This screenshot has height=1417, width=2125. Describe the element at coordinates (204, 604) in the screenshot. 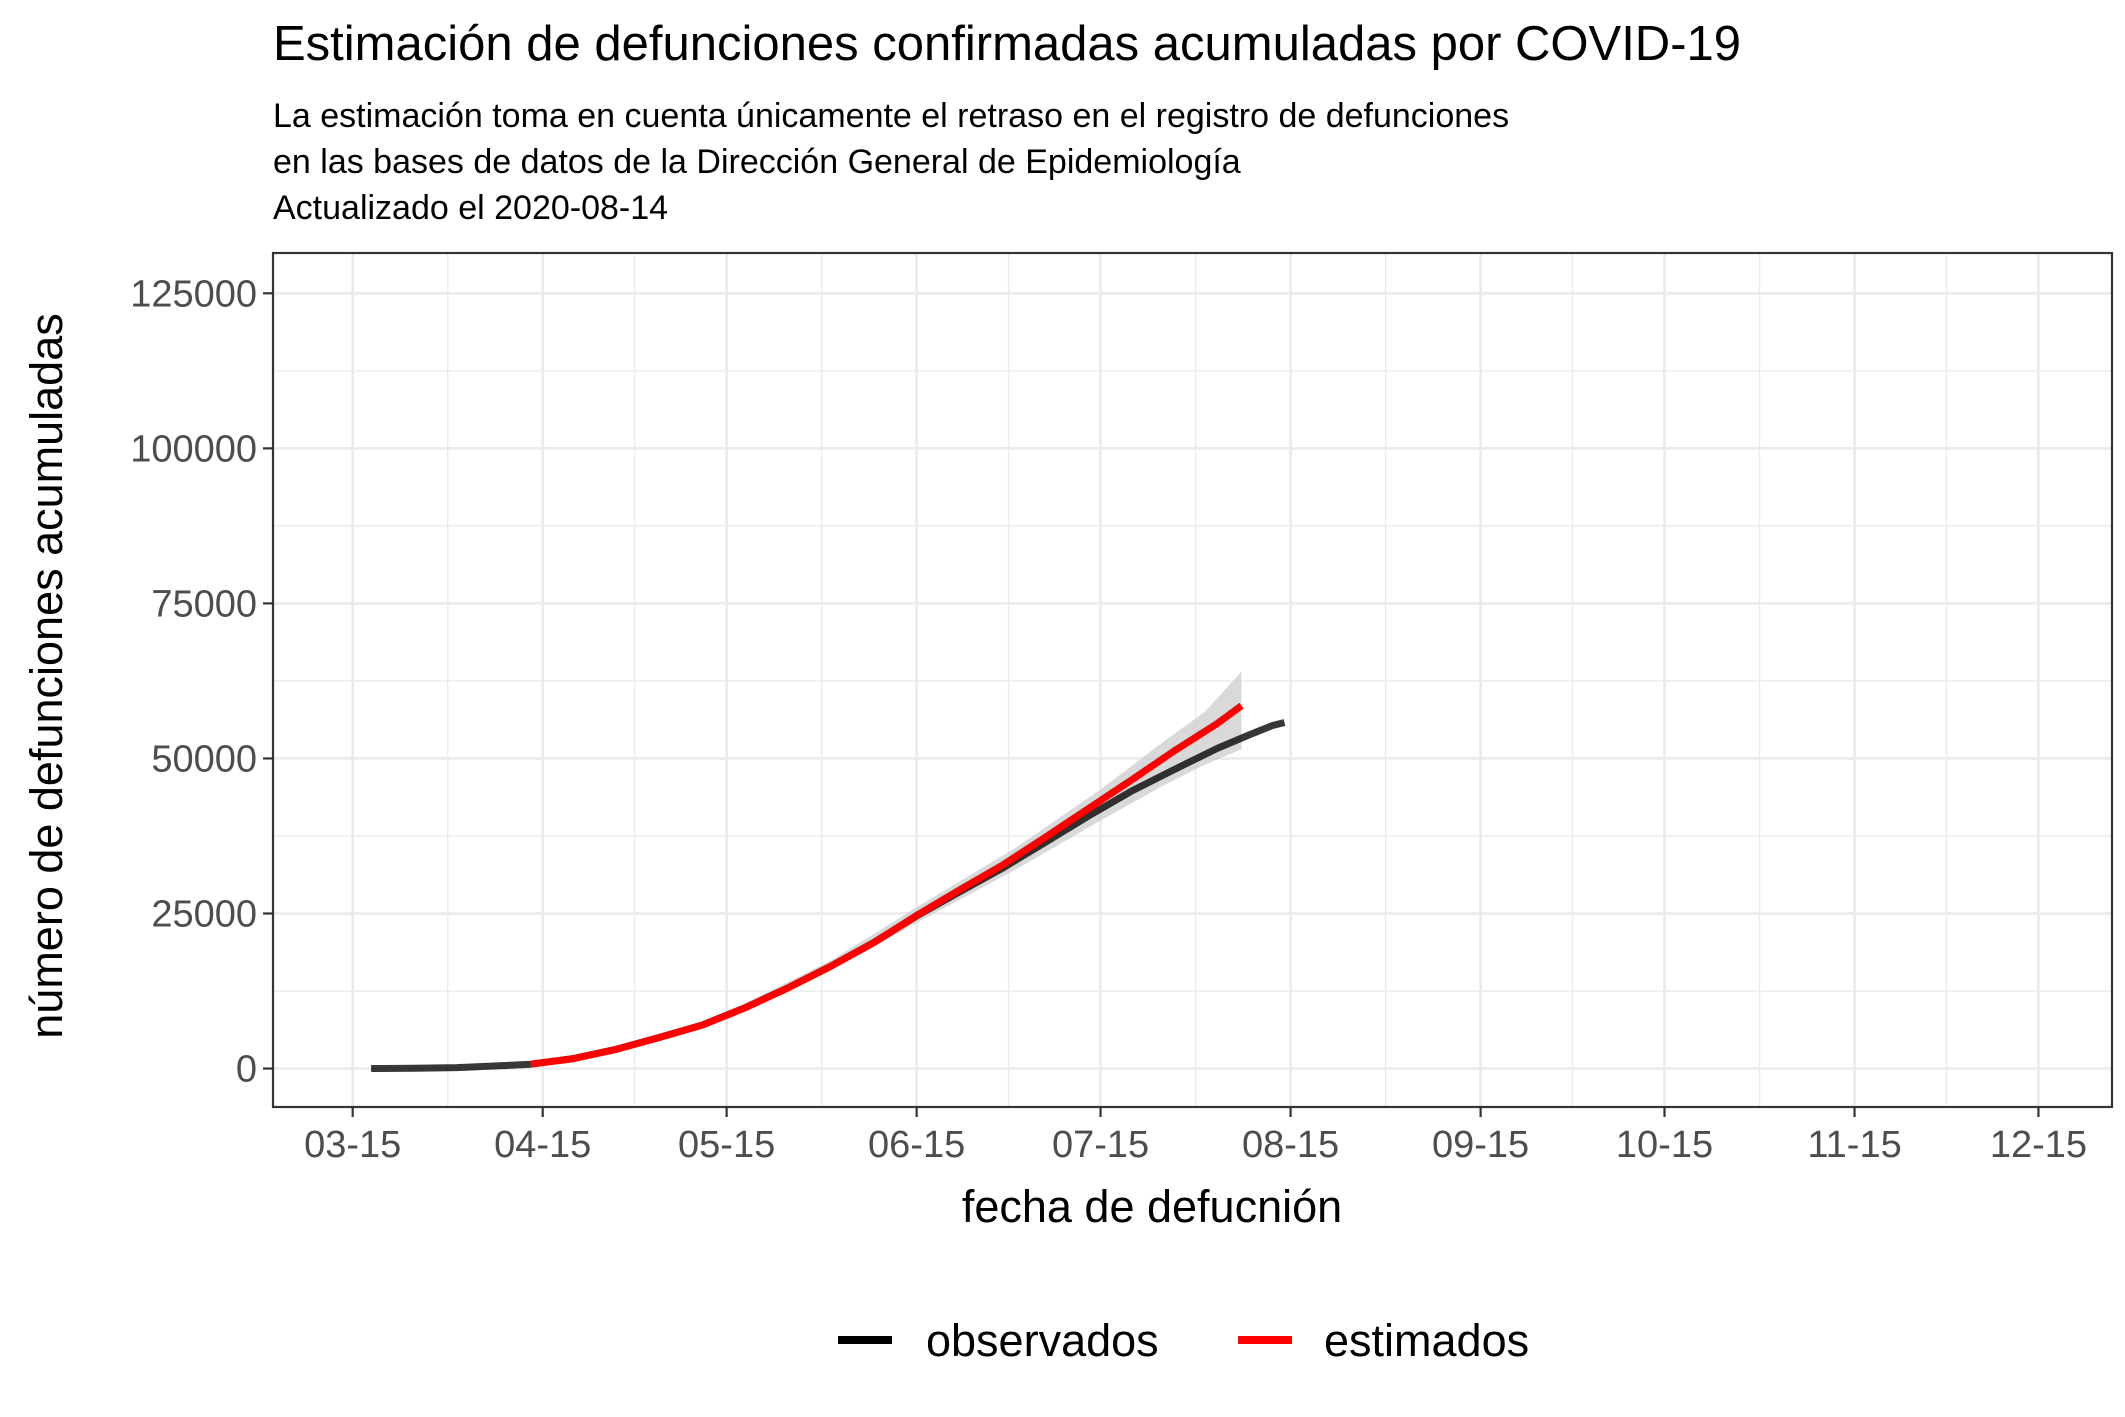

I see `y-tick-label: 75000` at that location.